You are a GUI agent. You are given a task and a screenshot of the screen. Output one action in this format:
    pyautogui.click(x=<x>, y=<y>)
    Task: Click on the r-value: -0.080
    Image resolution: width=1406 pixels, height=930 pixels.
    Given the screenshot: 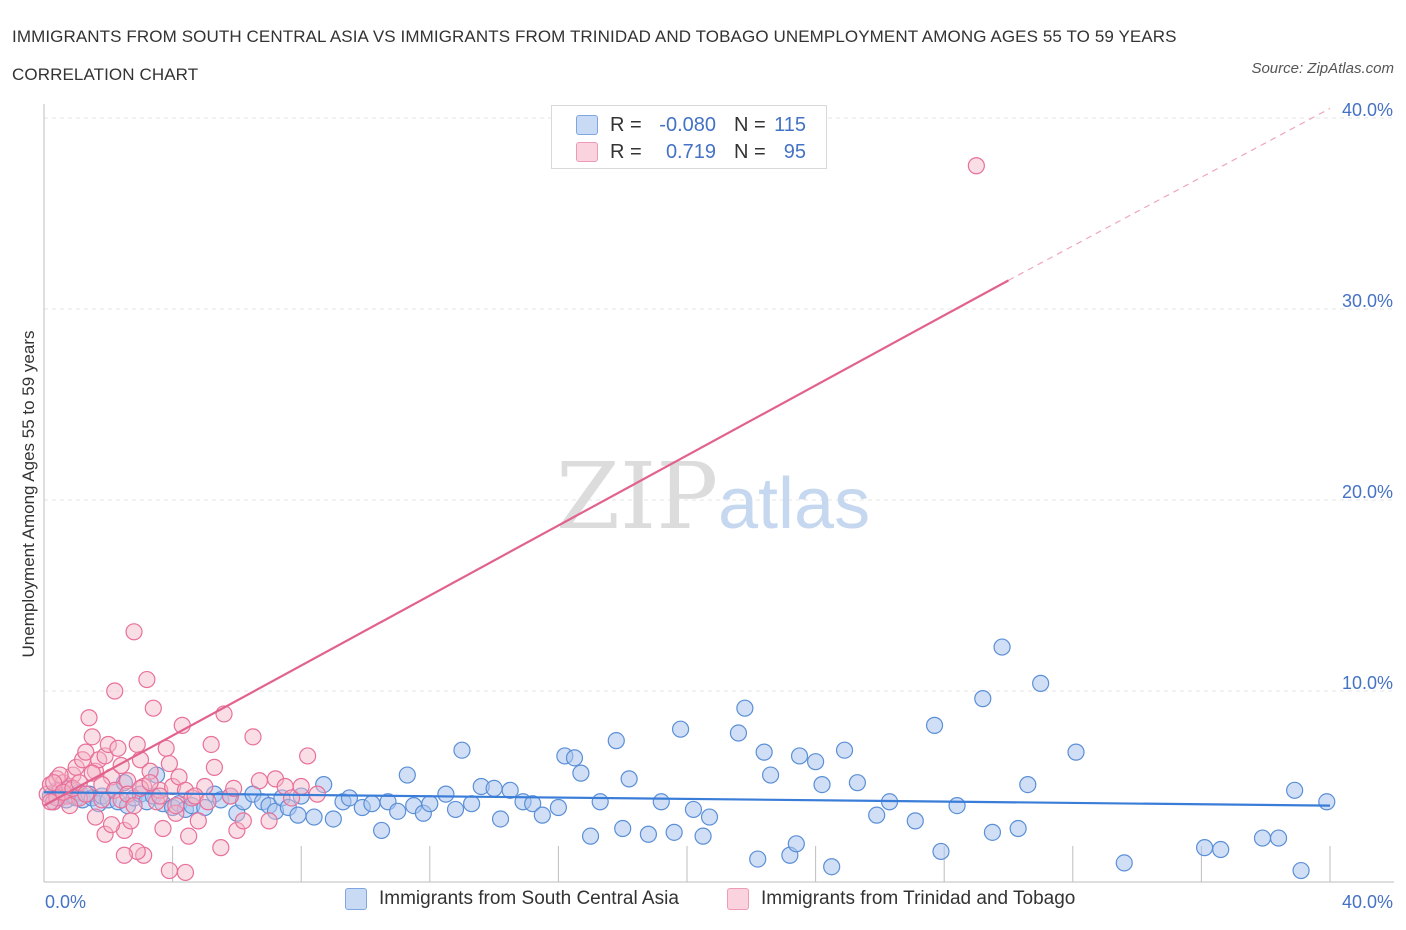 What is the action you would take?
    pyautogui.click(x=687, y=124)
    